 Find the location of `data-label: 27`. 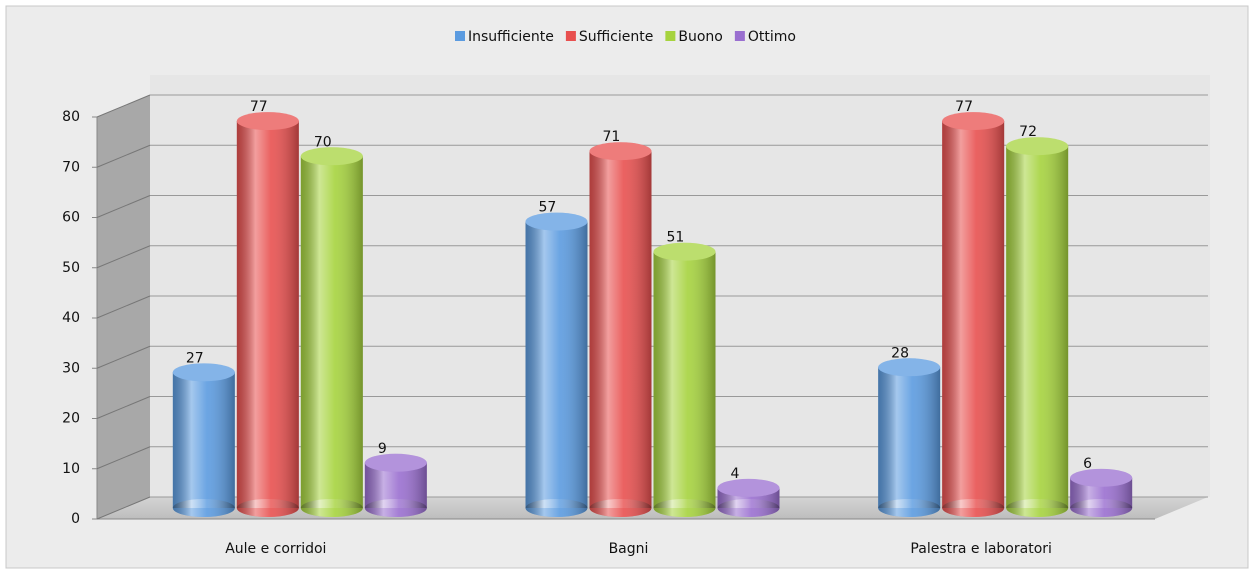

data-label: 27 is located at coordinates (195, 358).